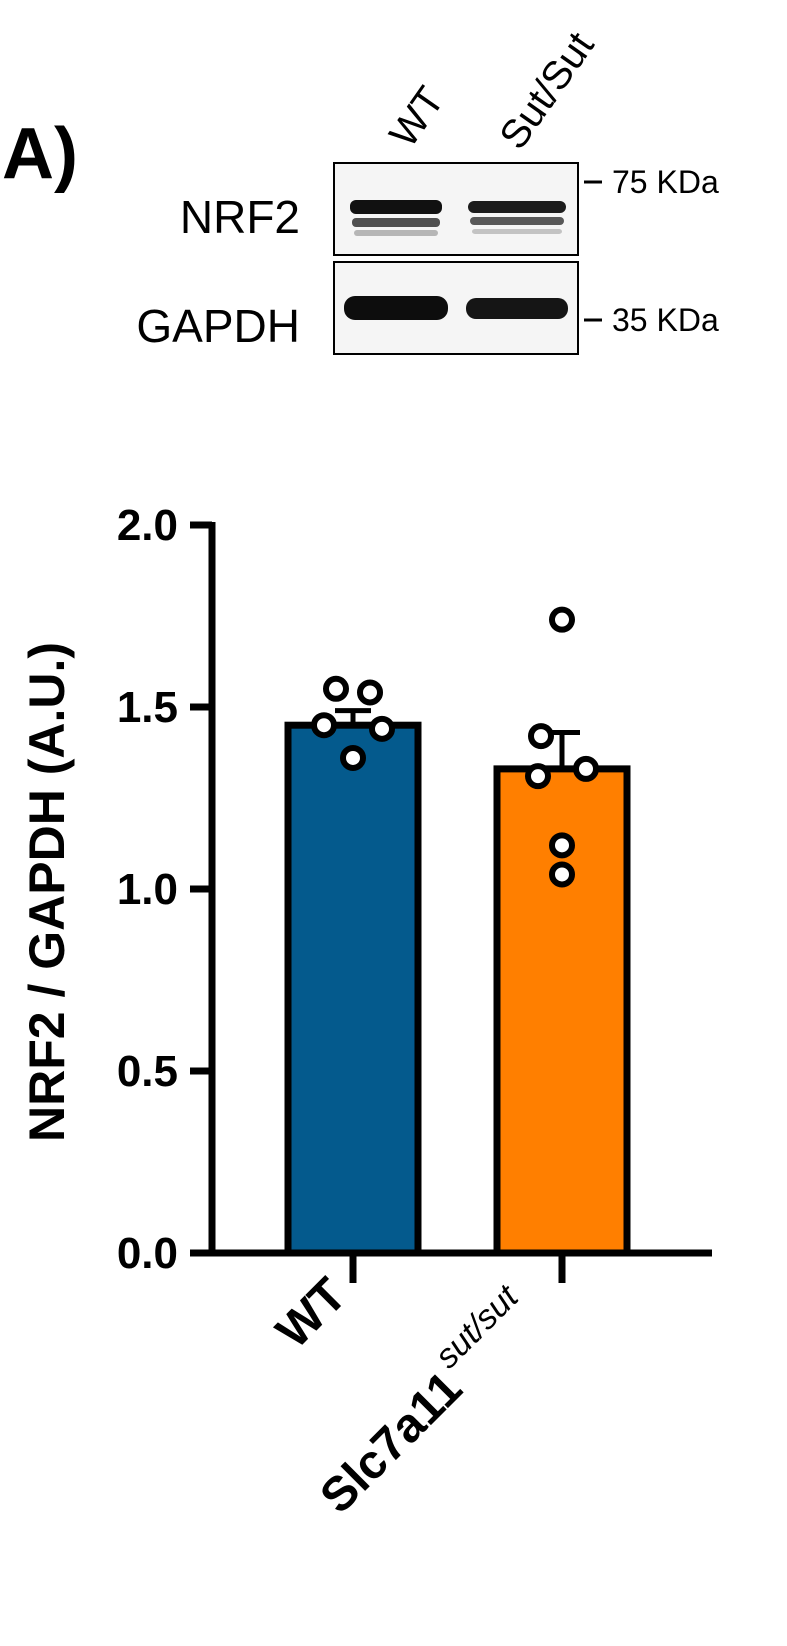 The image size is (787, 1646). I want to click on y-tick-label: 1.5, so click(147, 707).